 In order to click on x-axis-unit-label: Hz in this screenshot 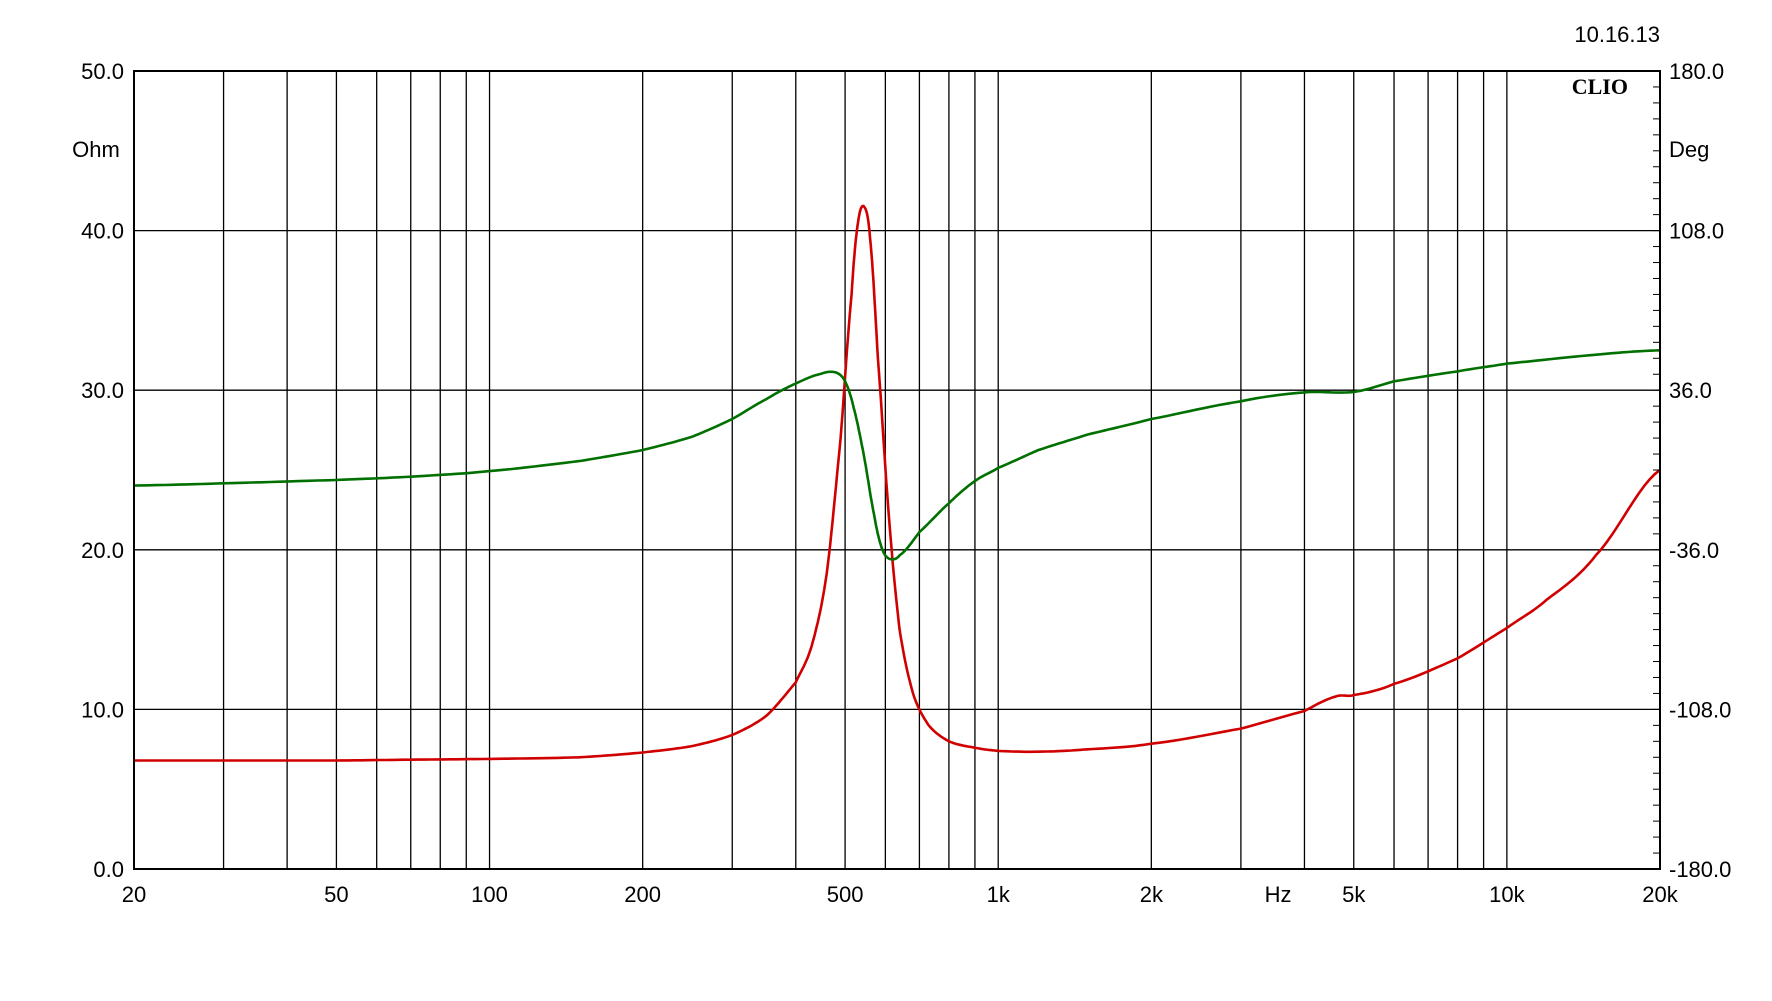, I will do `click(1278, 894)`.